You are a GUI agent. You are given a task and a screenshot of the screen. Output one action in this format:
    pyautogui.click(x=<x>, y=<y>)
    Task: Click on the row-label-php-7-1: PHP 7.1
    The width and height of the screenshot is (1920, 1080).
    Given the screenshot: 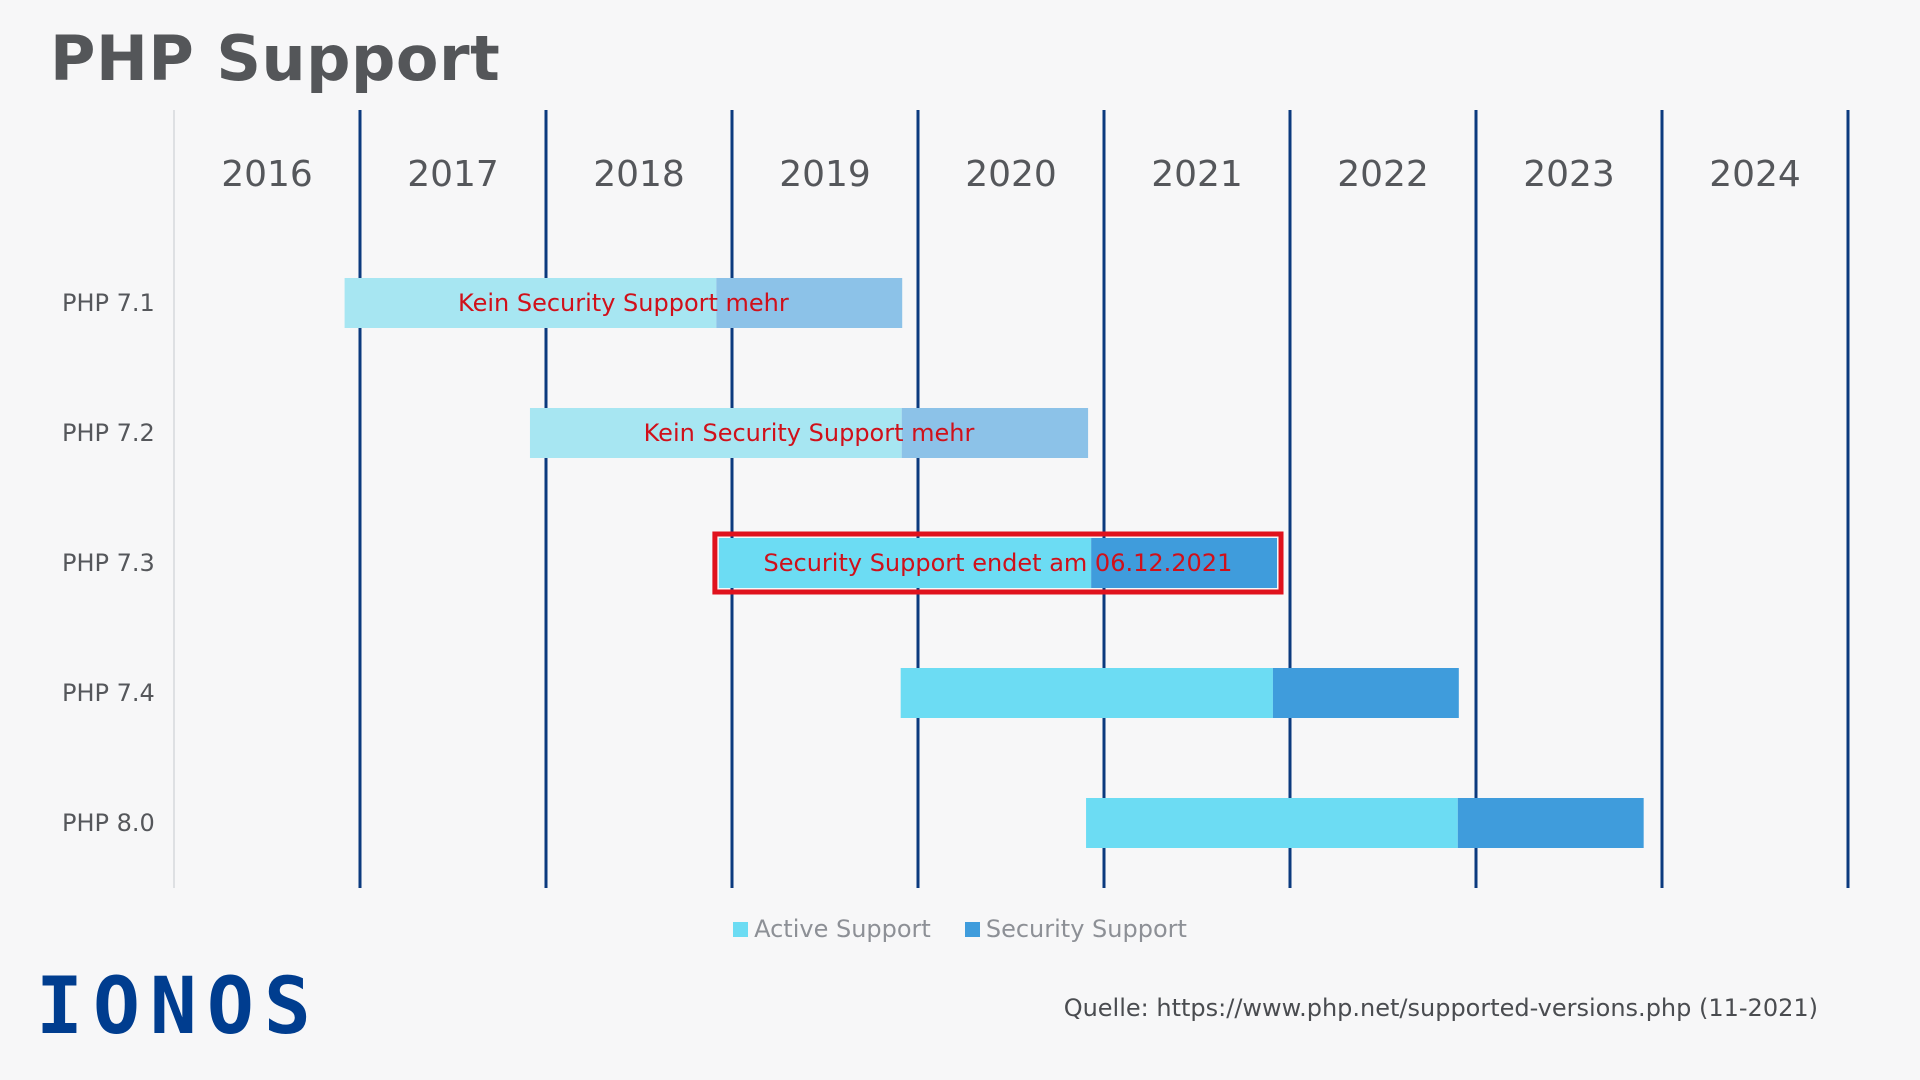 What is the action you would take?
    pyautogui.click(x=108, y=303)
    